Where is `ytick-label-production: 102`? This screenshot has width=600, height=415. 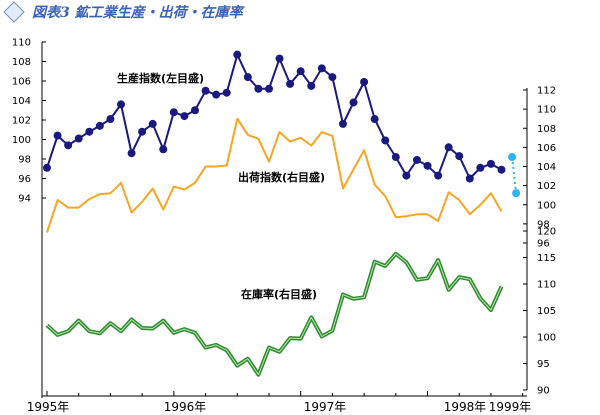
ytick-label-production: 102 is located at coordinates (21, 121).